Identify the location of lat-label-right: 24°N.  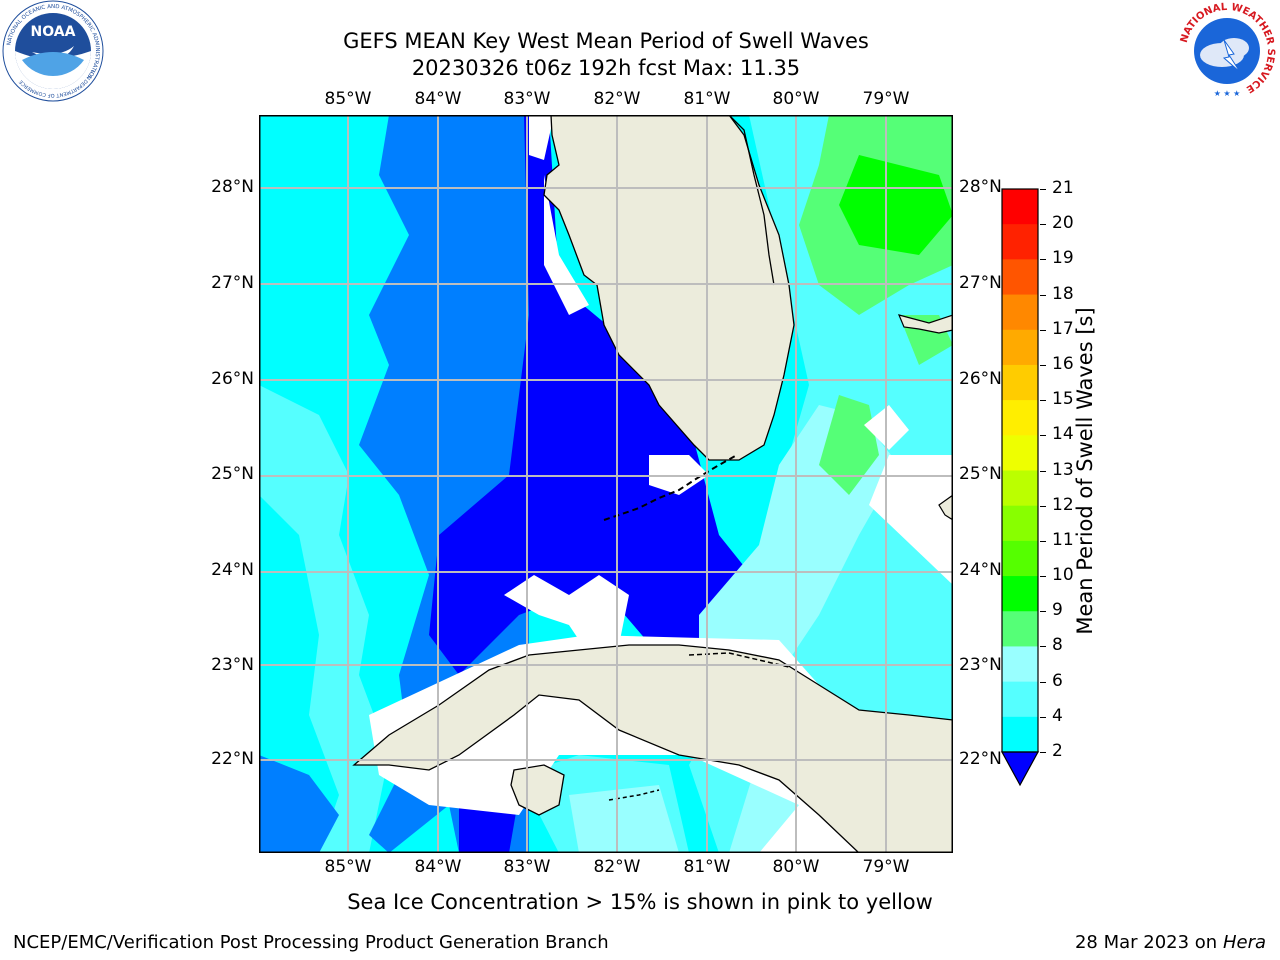
(980, 570).